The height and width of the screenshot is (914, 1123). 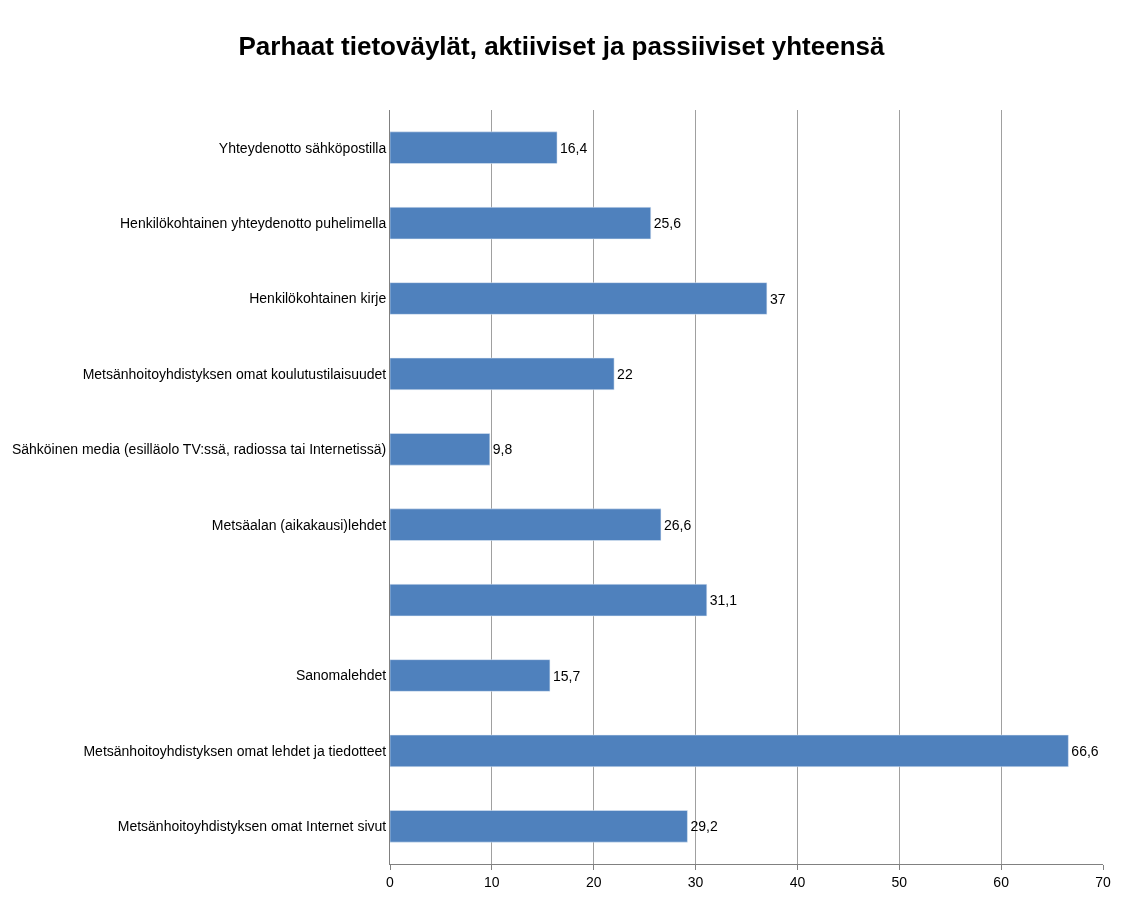 I want to click on x-tick-label: 60, so click(x=1001, y=881).